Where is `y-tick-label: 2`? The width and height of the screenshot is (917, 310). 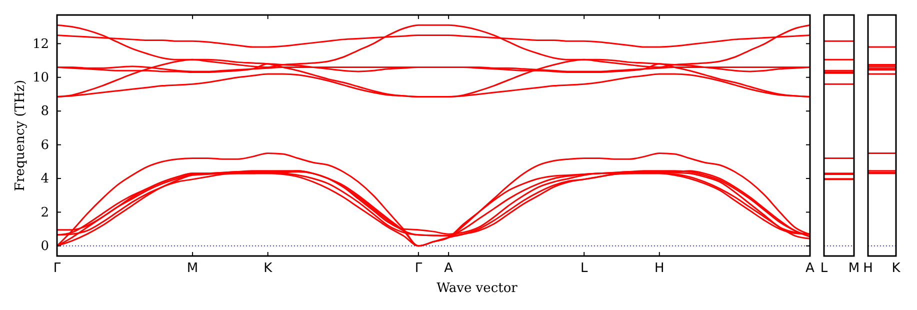
y-tick-label: 2 is located at coordinates (44, 212).